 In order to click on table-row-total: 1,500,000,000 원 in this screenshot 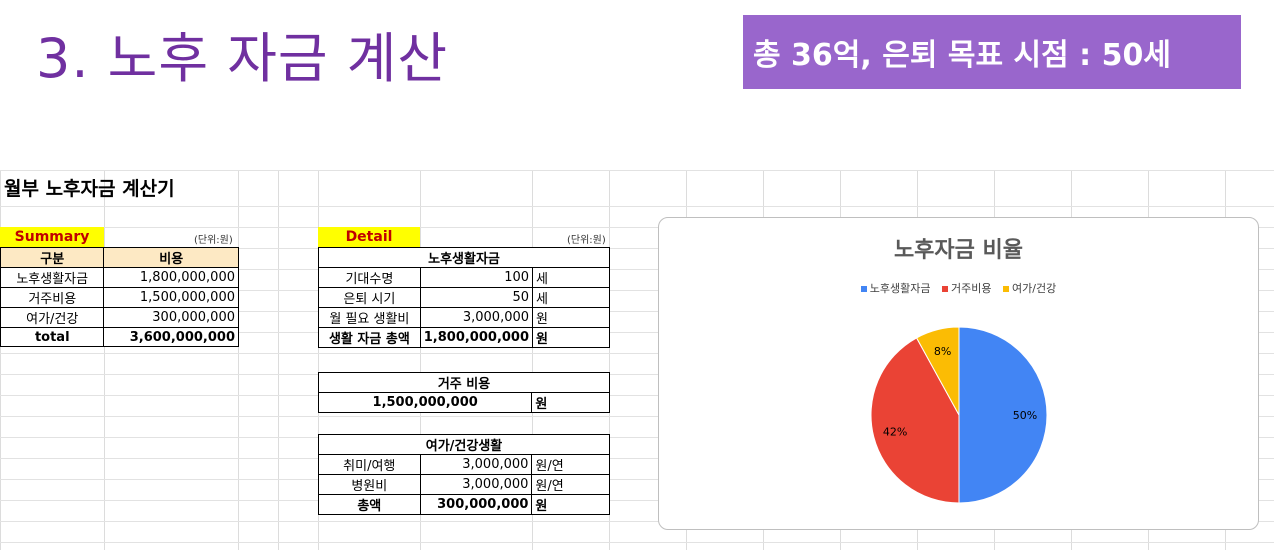, I will do `click(463, 402)`.